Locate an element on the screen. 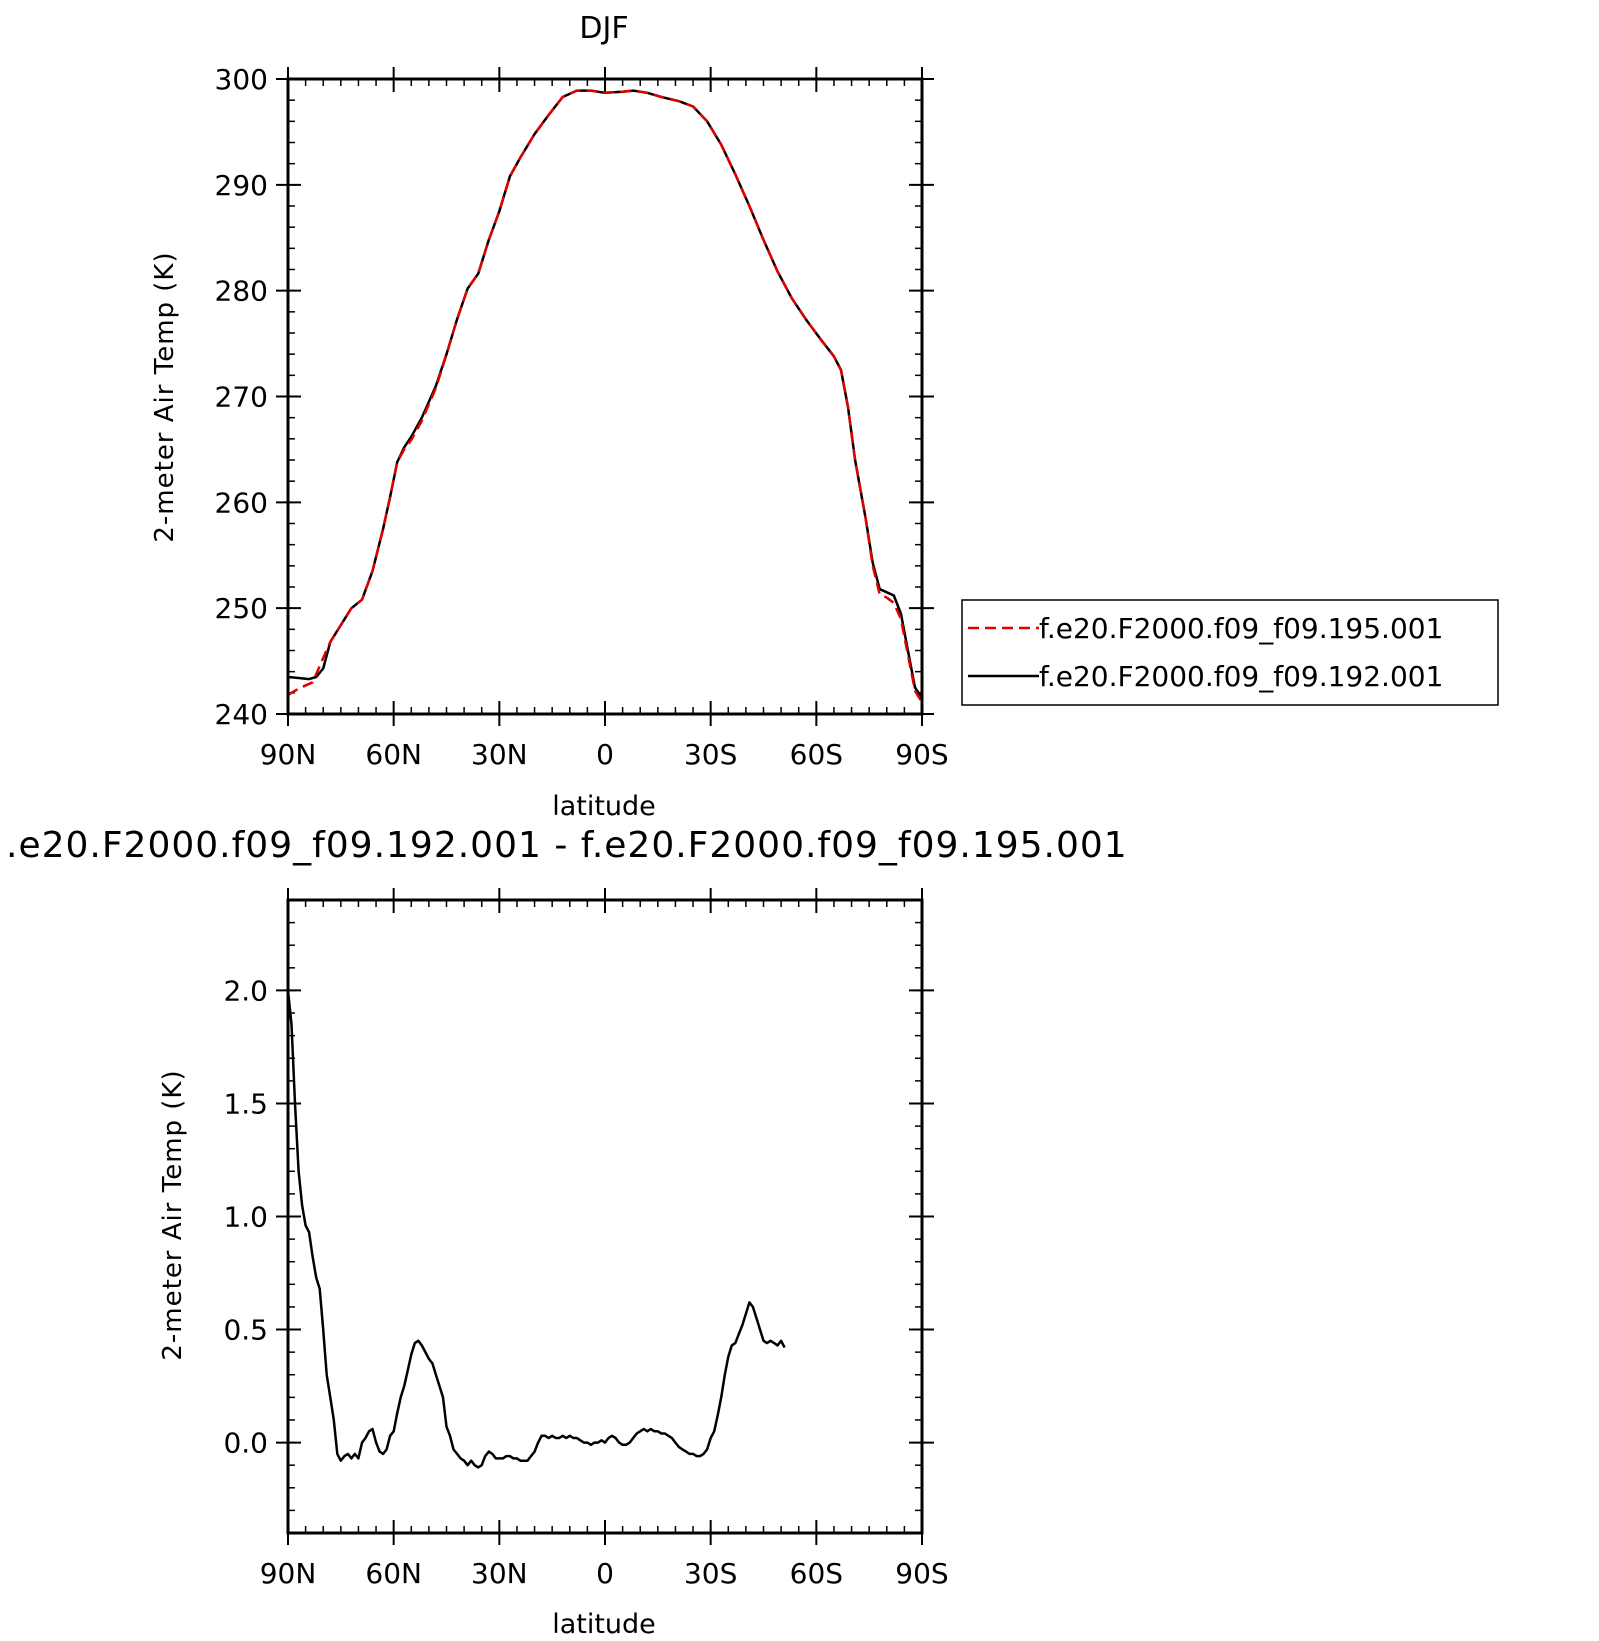  y-tick-label: 290 is located at coordinates (241, 185).